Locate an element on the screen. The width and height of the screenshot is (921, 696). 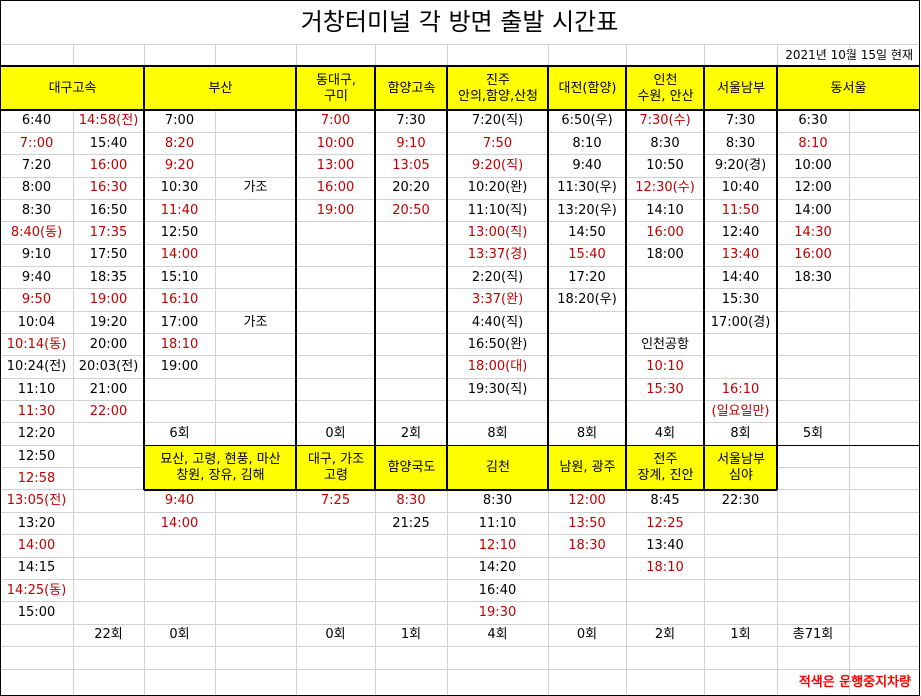
as-of-date: 2021년 10월 15일 현재 is located at coordinates (849, 54).